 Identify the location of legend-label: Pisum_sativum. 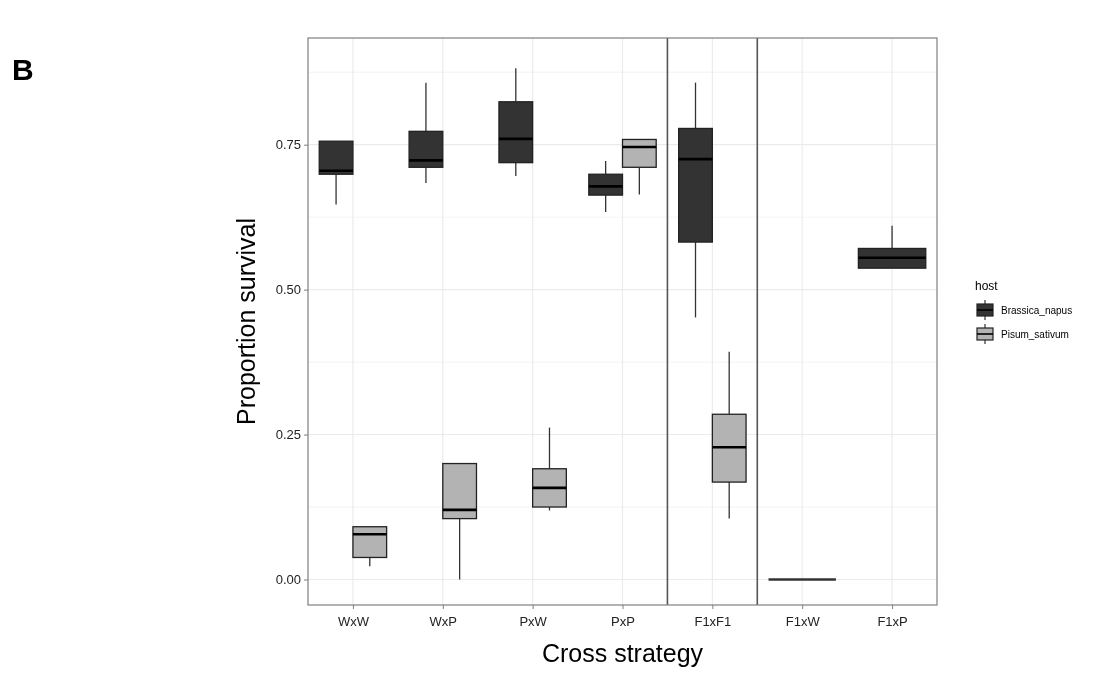
(1035, 334).